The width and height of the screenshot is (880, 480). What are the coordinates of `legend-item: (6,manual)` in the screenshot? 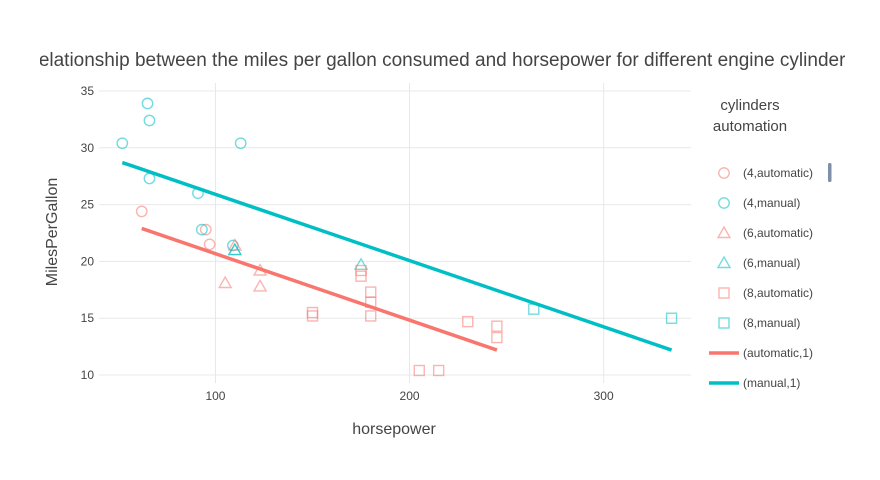 It's located at (758, 262).